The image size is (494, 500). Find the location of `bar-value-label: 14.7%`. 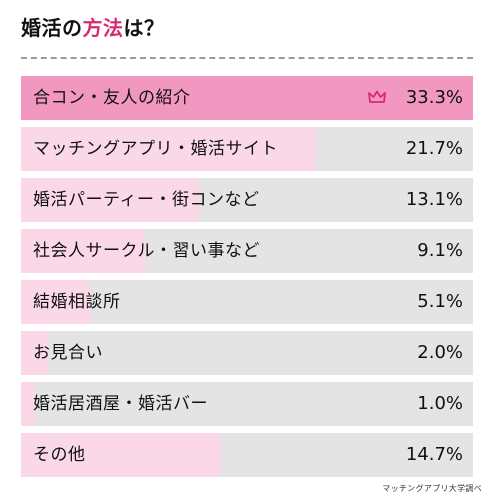

bar-value-label: 14.7% is located at coordinates (434, 454).